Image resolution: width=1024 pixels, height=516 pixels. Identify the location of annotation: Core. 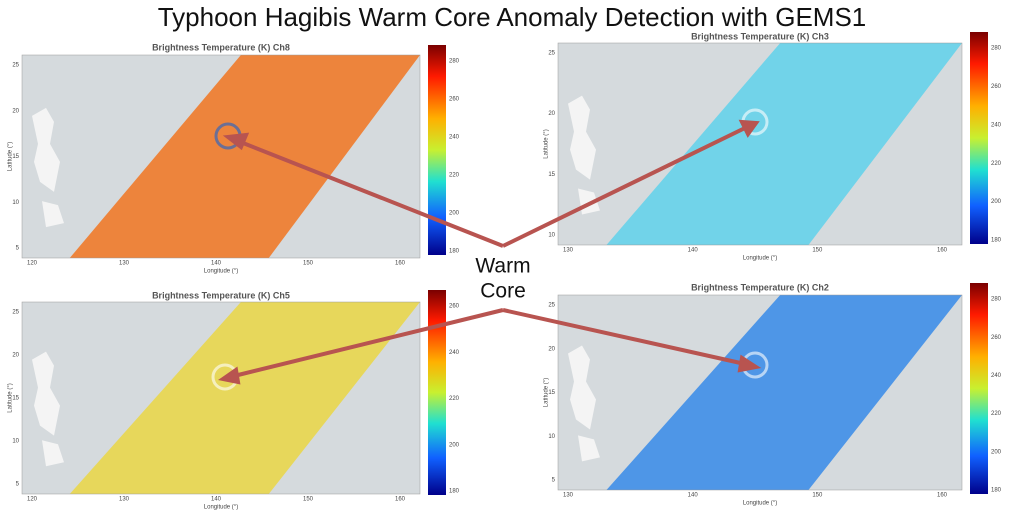
(503, 291).